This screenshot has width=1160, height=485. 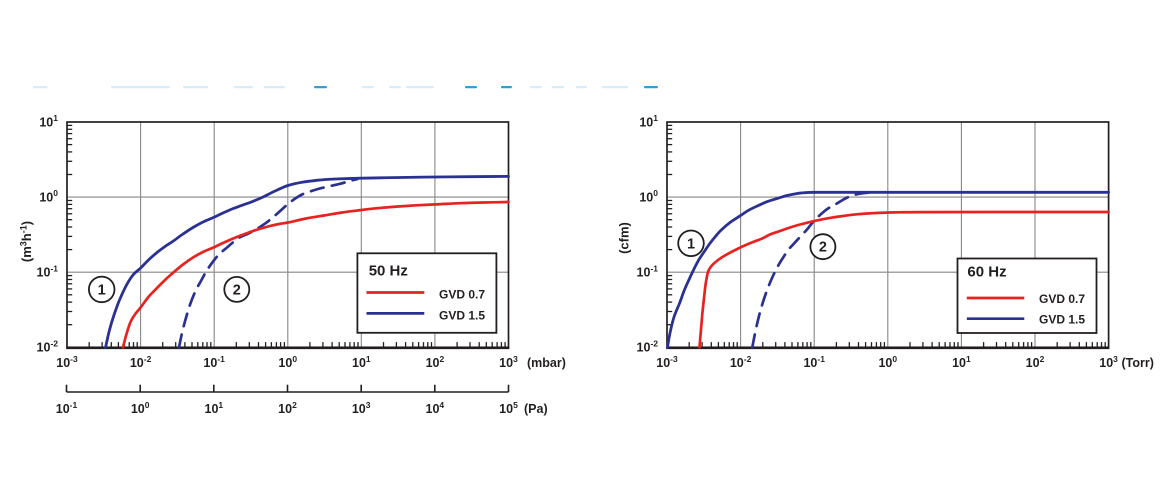 I want to click on svg-text: (Torr), so click(x=1138, y=363).